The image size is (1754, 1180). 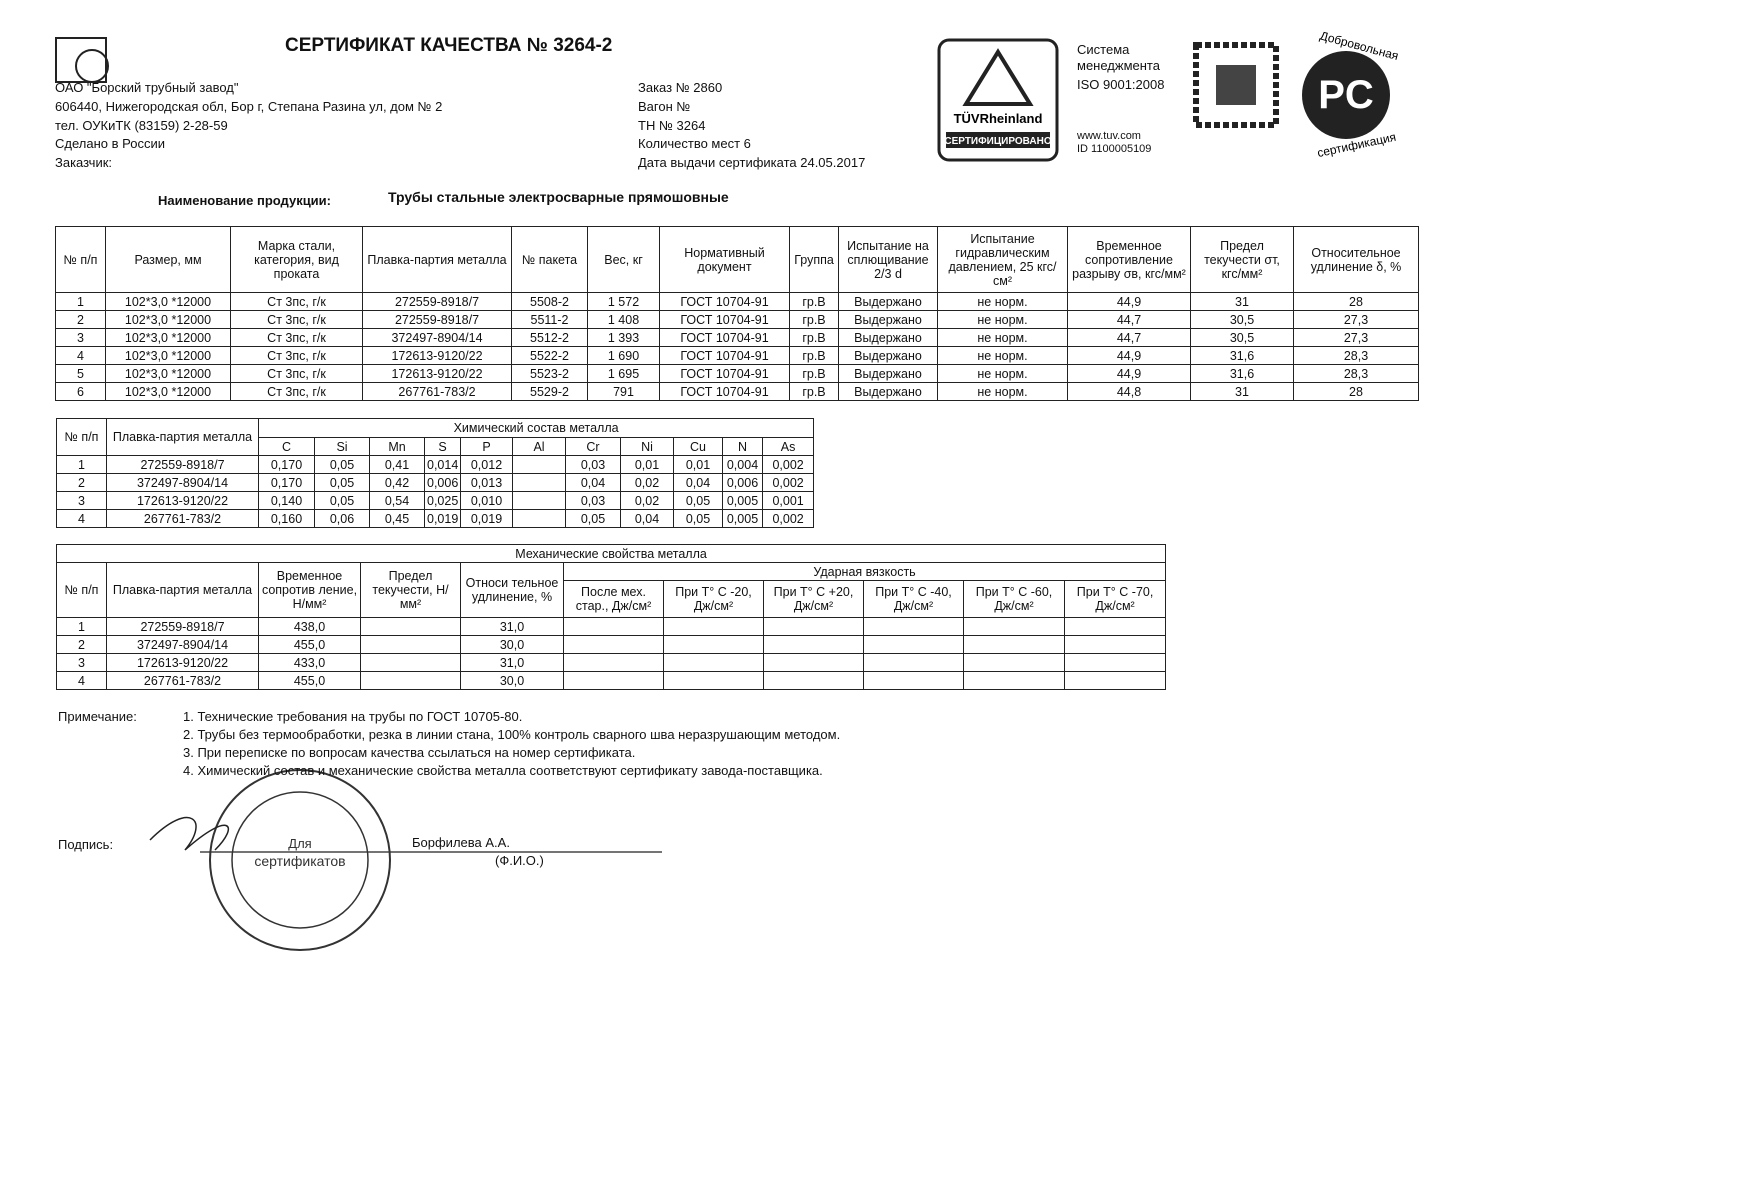 I want to click on qr-code-core, so click(x=1236, y=85).